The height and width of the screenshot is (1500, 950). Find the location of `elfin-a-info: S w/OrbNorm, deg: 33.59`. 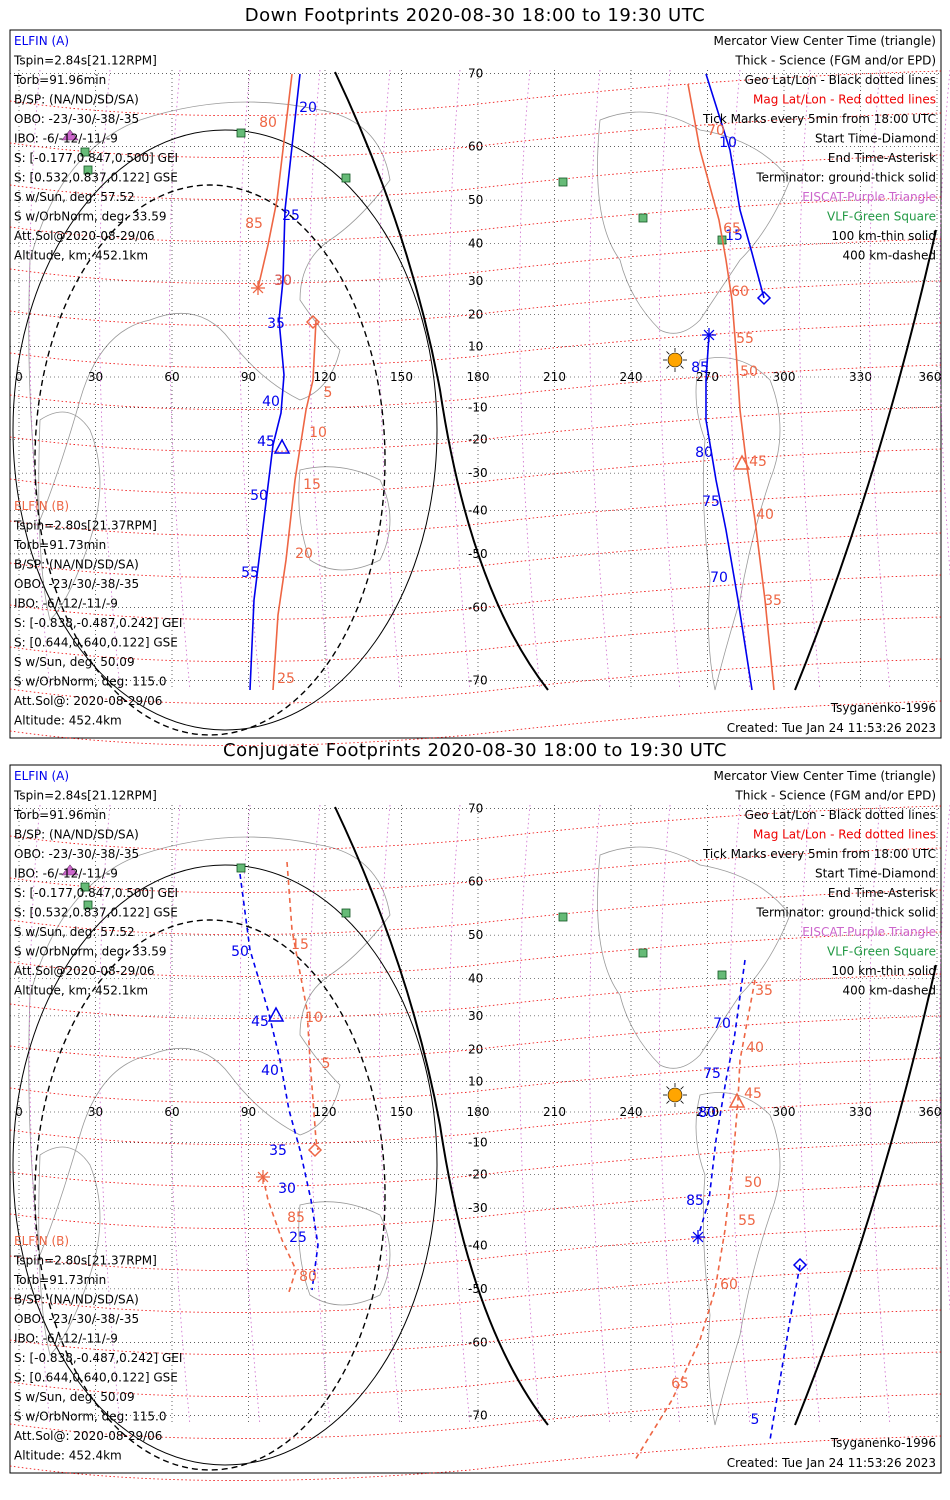

elfin-a-info: S w/OrbNorm, deg: 33.59 is located at coordinates (90, 952).